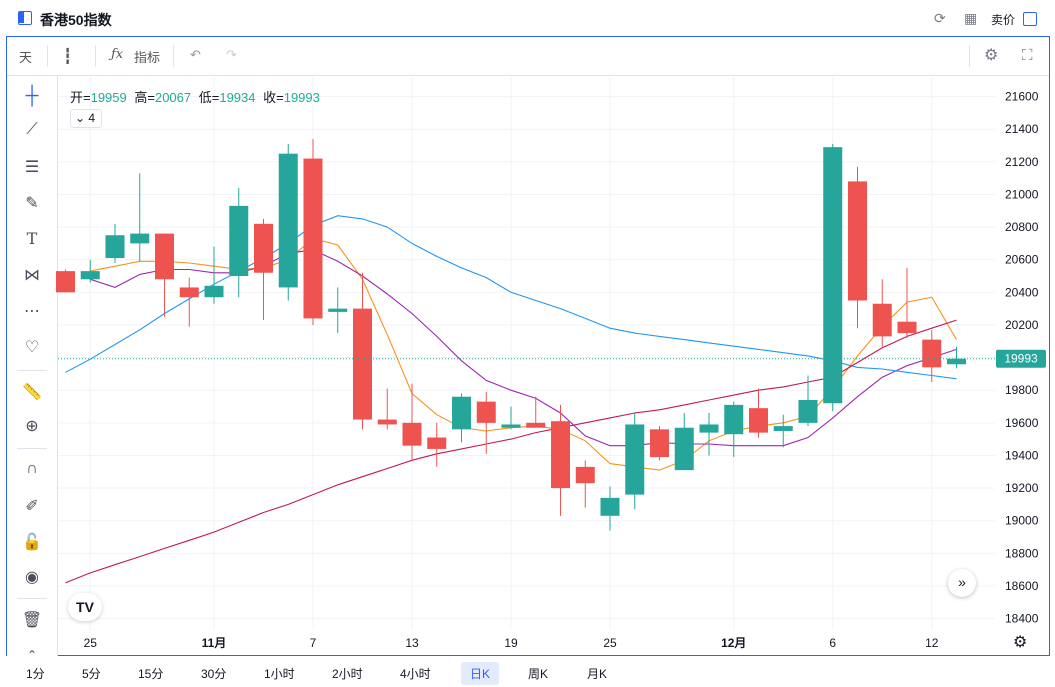  What do you see at coordinates (415, 674) in the screenshot?
I see `interval-6: 4小时` at bounding box center [415, 674].